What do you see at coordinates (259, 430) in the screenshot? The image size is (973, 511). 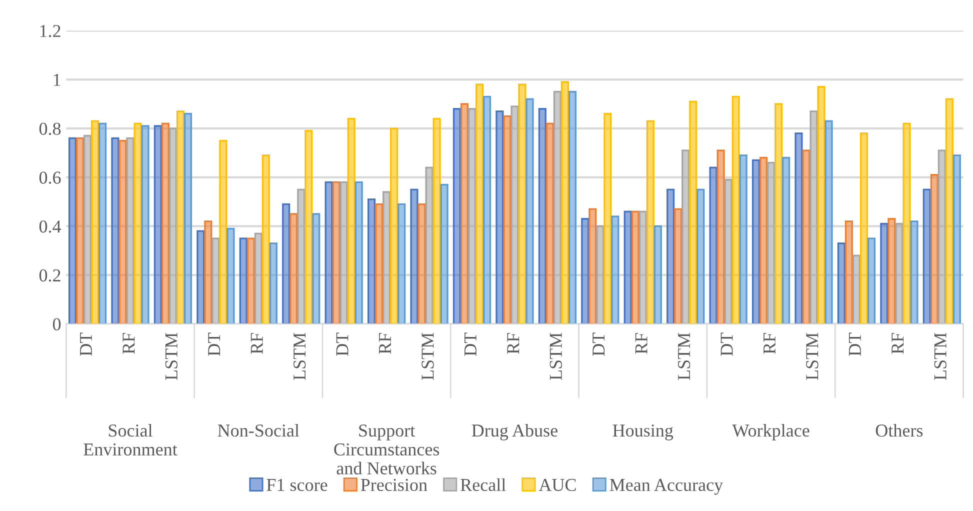 I see `text: Non-Social` at bounding box center [259, 430].